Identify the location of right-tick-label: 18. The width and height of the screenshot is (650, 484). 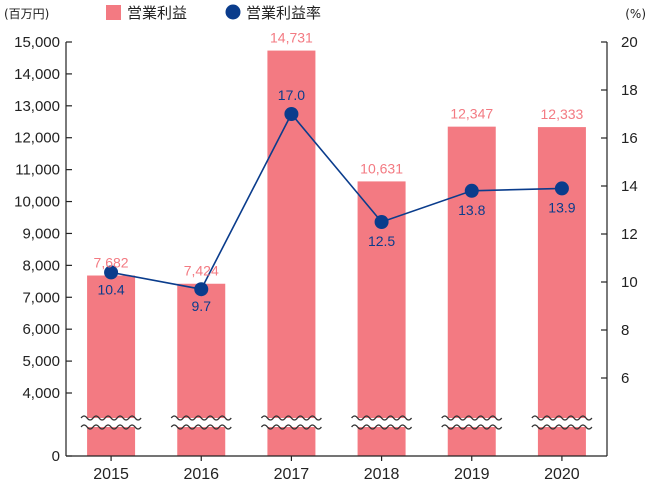
(629, 90).